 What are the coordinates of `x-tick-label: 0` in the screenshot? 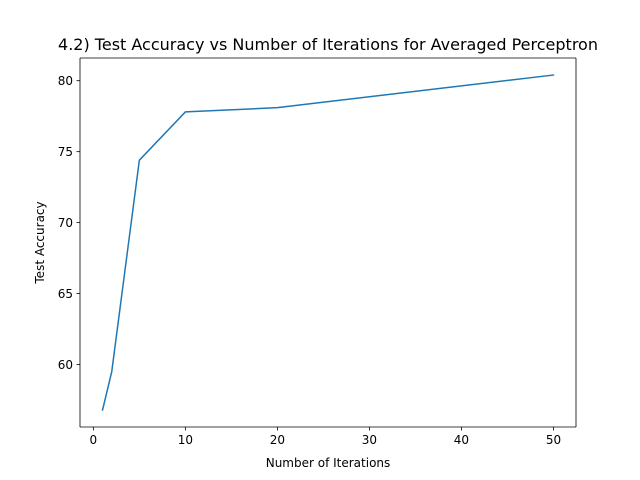 It's located at (94, 440).